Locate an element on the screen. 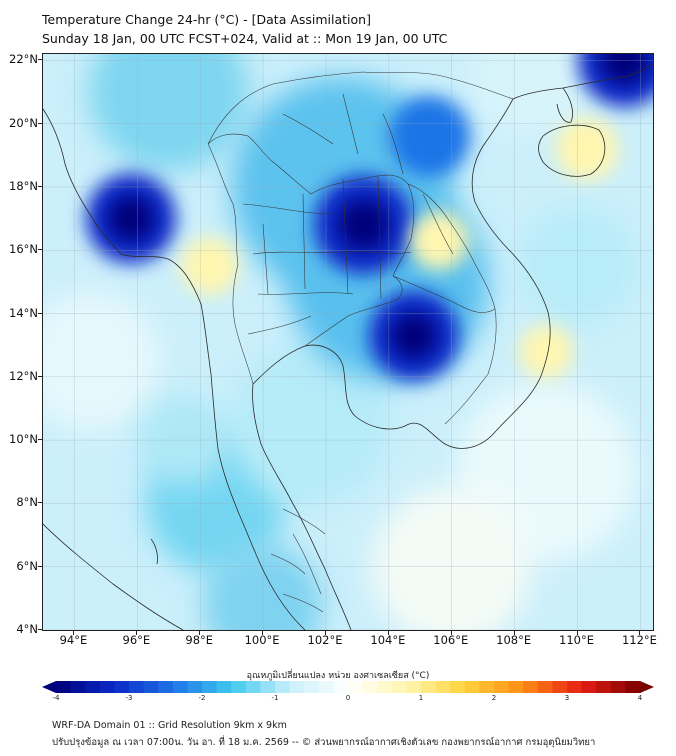  laos-provinces is located at coordinates (368, 174).